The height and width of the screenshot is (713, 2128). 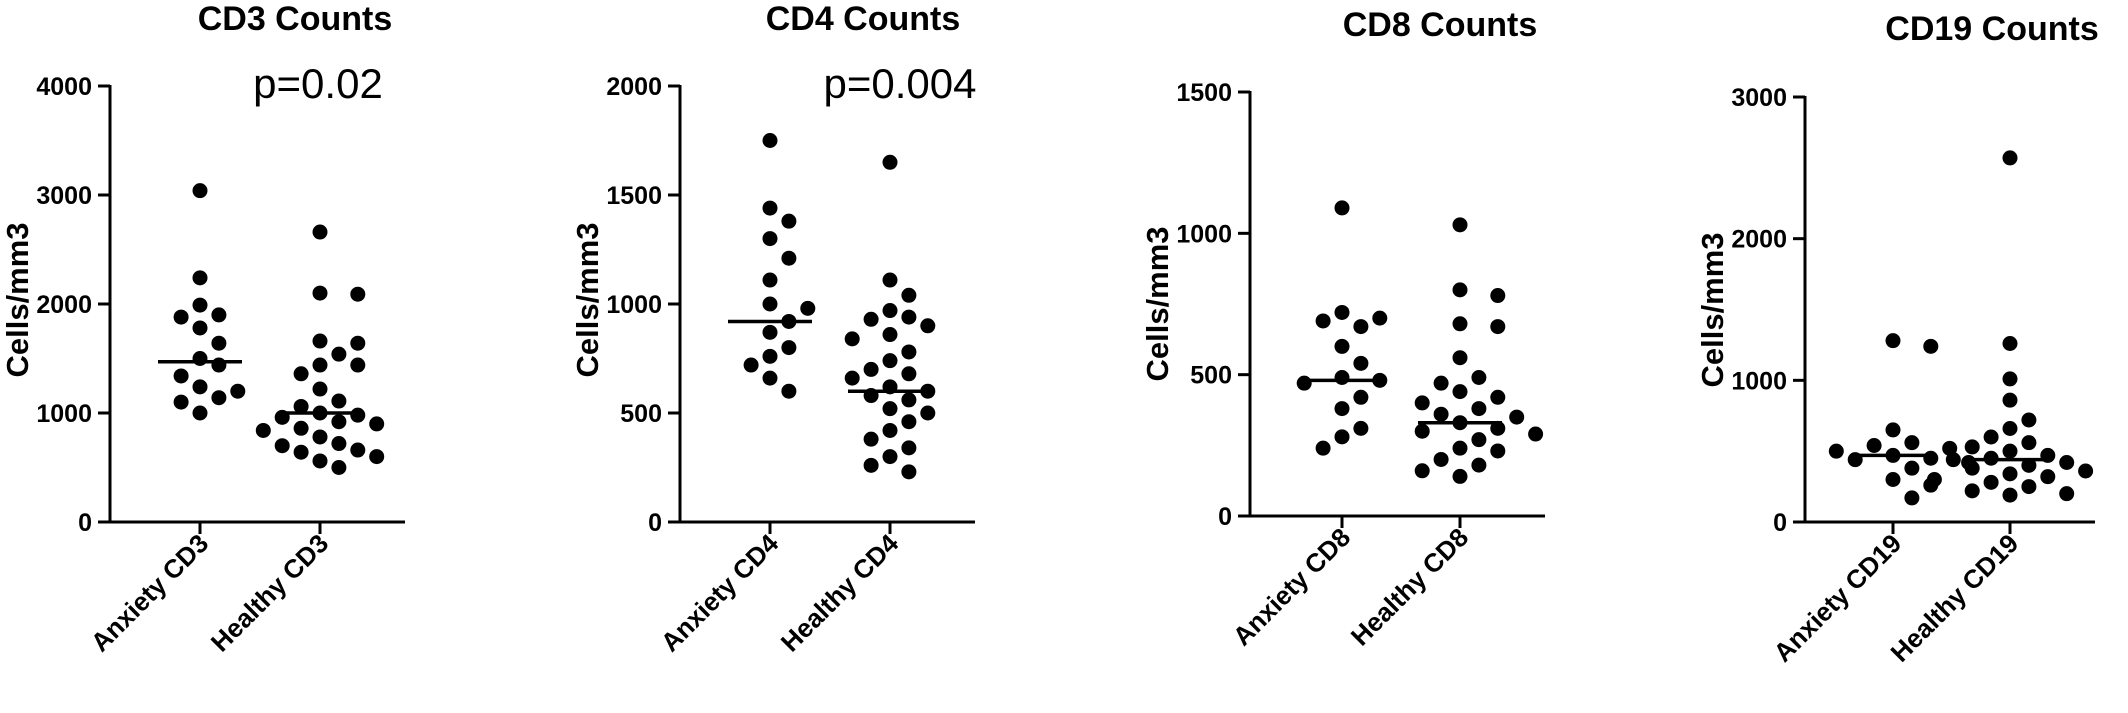 I want to click on y-tick-label: 4000, so click(x=64, y=87).